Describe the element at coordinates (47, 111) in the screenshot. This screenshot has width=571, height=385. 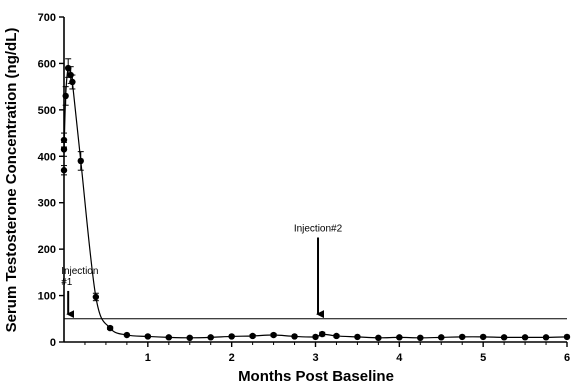
I see `y-tick-label: 500` at that location.